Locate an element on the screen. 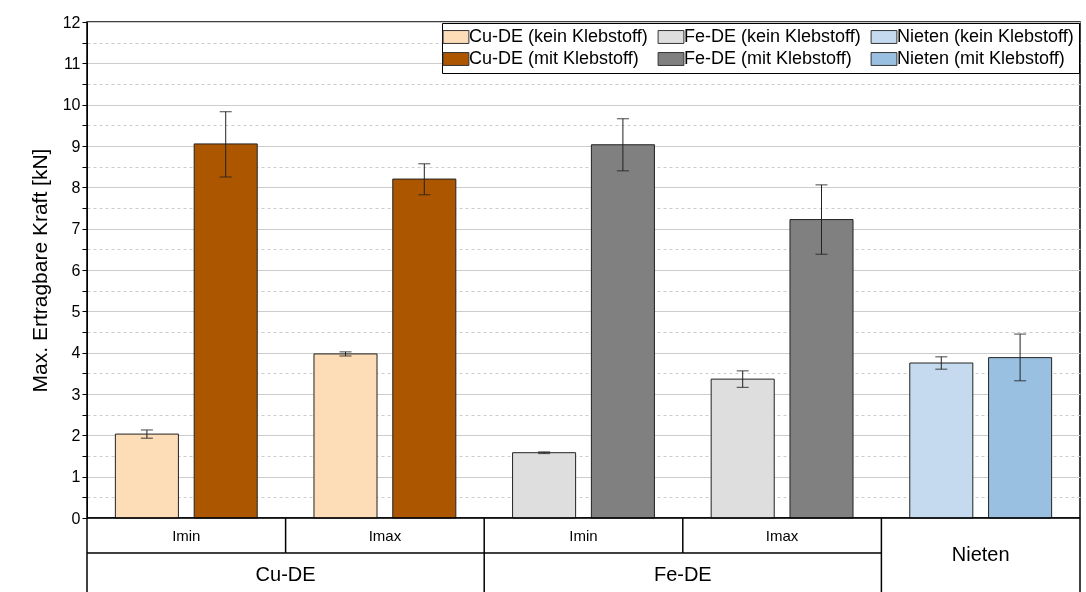  legend-label: Cu-DE (kein Klebstoff) is located at coordinates (558, 36).